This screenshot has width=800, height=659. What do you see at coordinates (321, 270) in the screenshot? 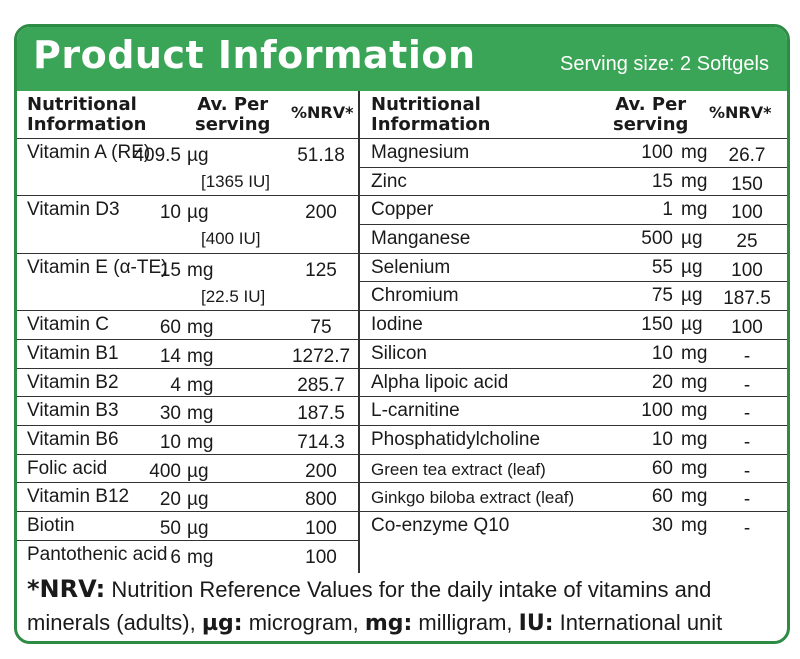
I see `nrv-percent: 125` at bounding box center [321, 270].